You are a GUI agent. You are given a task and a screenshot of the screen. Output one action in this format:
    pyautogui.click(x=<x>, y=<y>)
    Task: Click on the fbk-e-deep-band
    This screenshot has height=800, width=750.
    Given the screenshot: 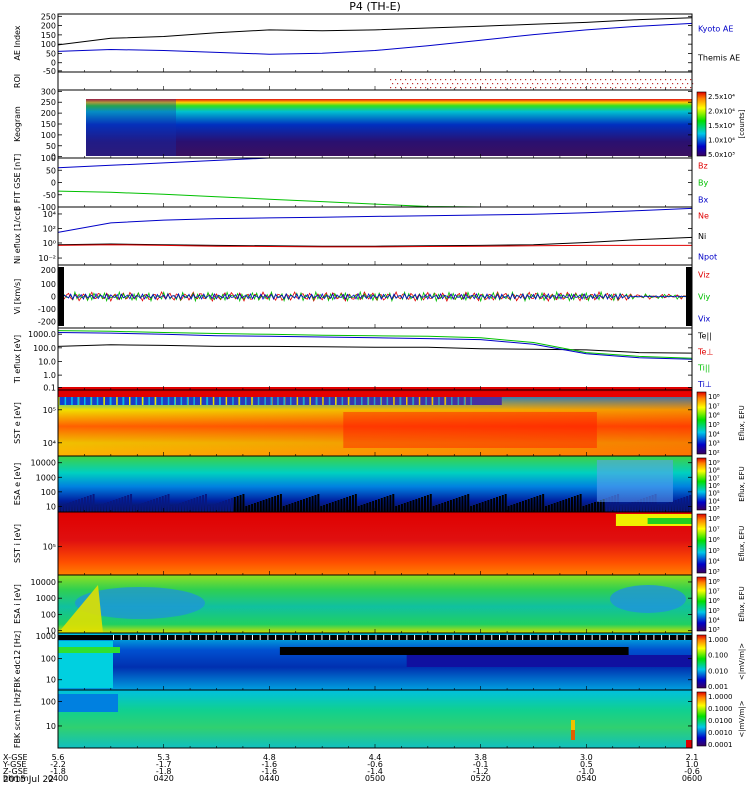 What is the action you would take?
    pyautogui.click(x=549, y=661)
    